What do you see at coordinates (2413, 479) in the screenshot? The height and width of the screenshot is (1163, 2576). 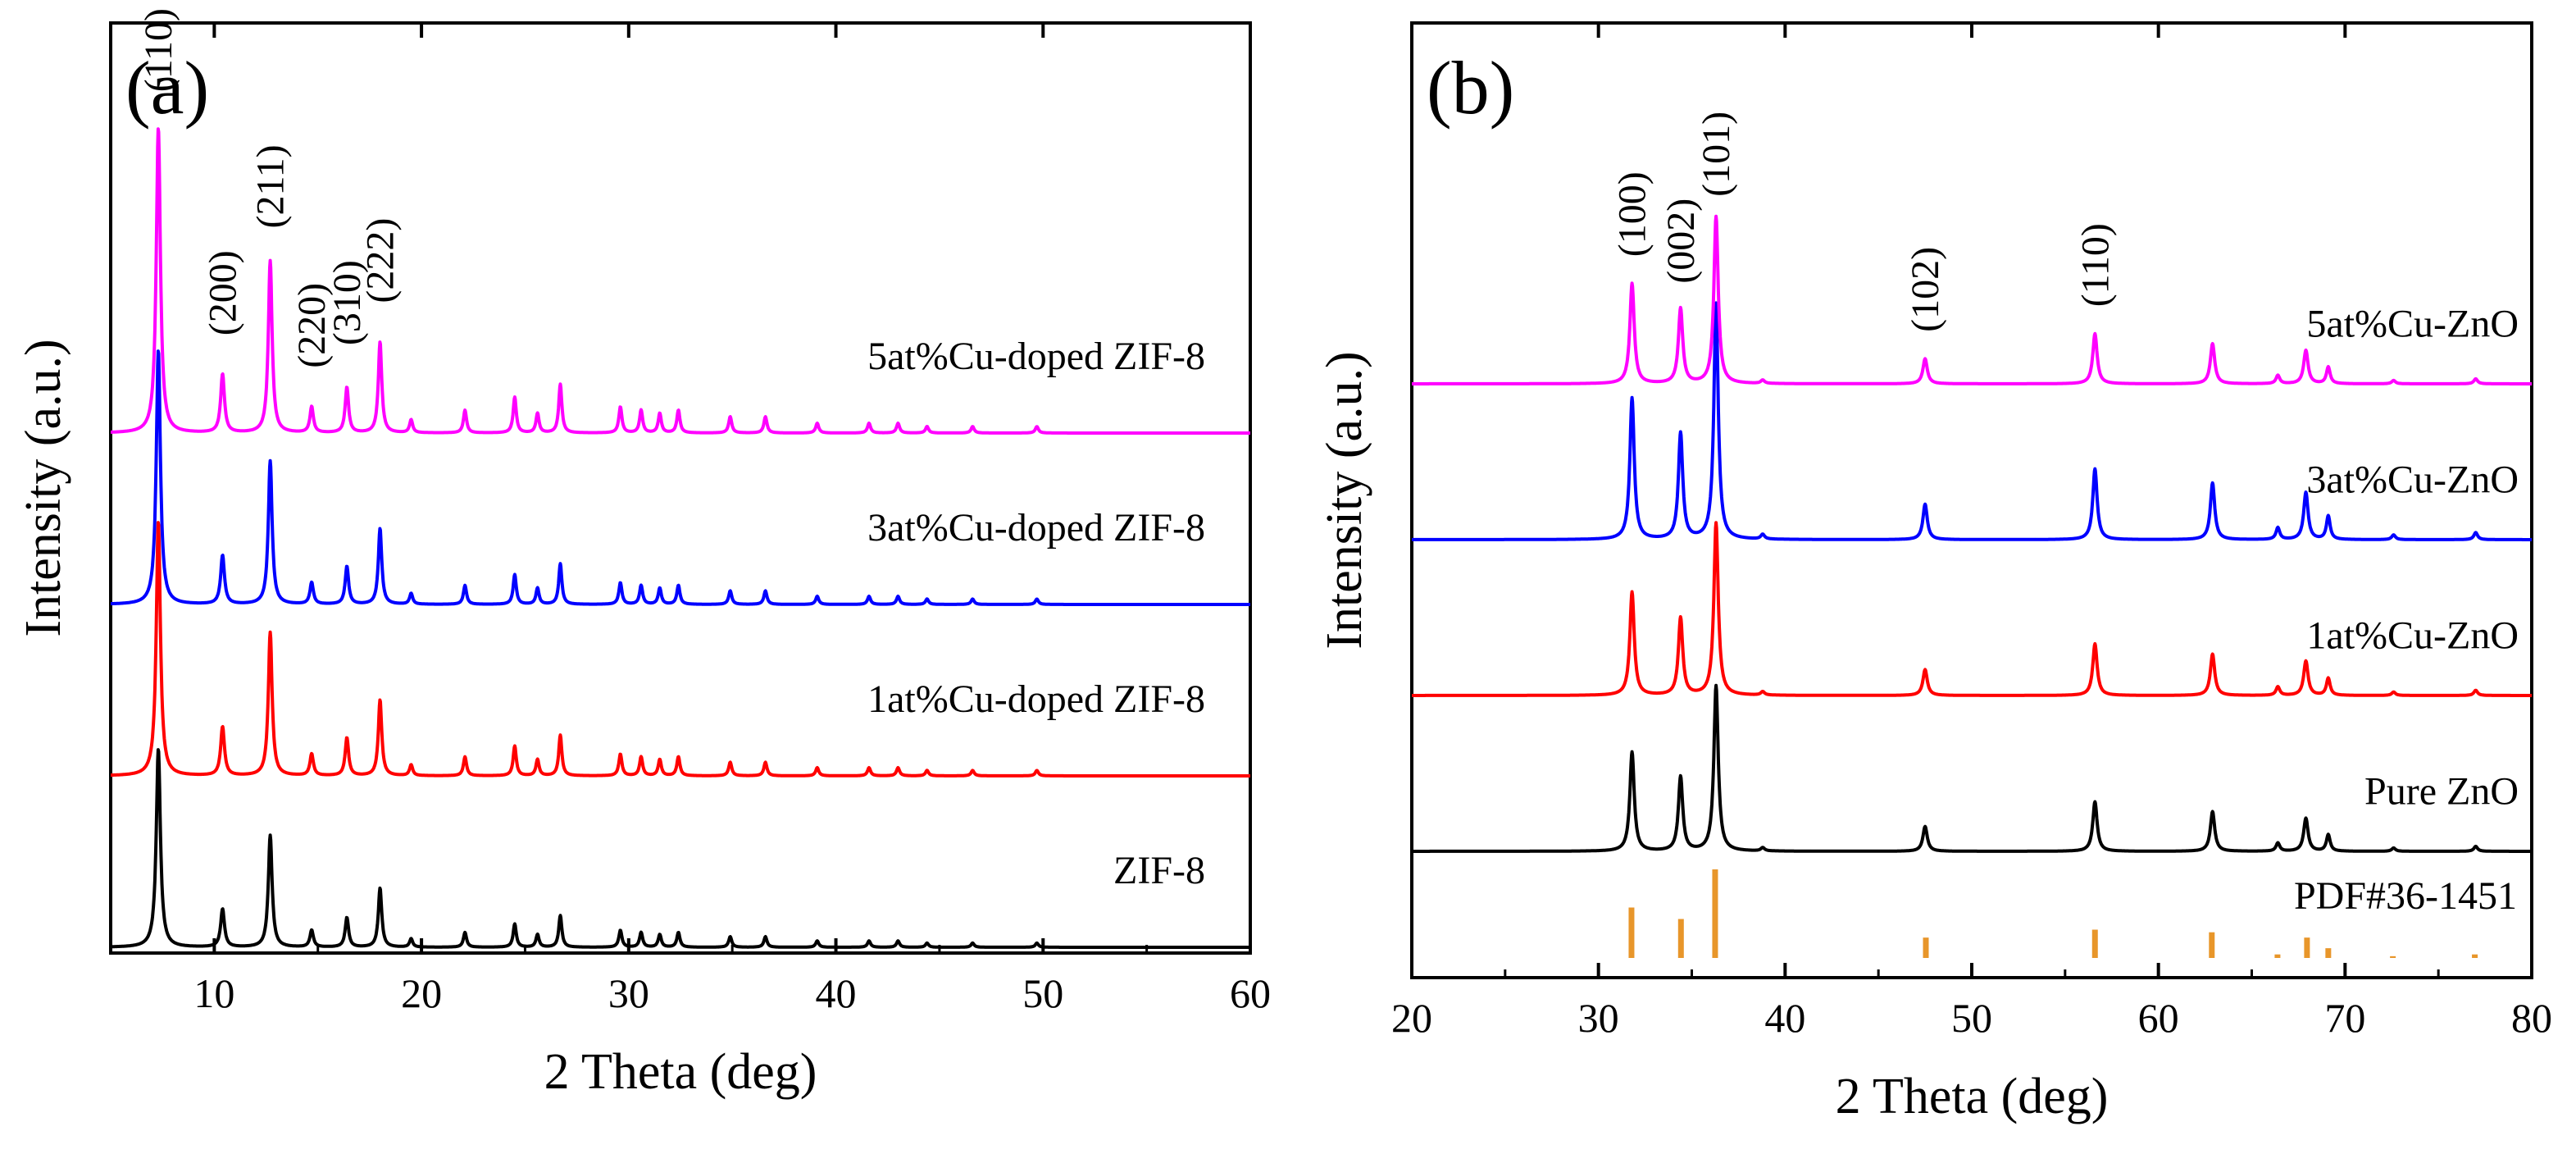 I see `series-label: 3at%Cu-ZnO` at bounding box center [2413, 479].